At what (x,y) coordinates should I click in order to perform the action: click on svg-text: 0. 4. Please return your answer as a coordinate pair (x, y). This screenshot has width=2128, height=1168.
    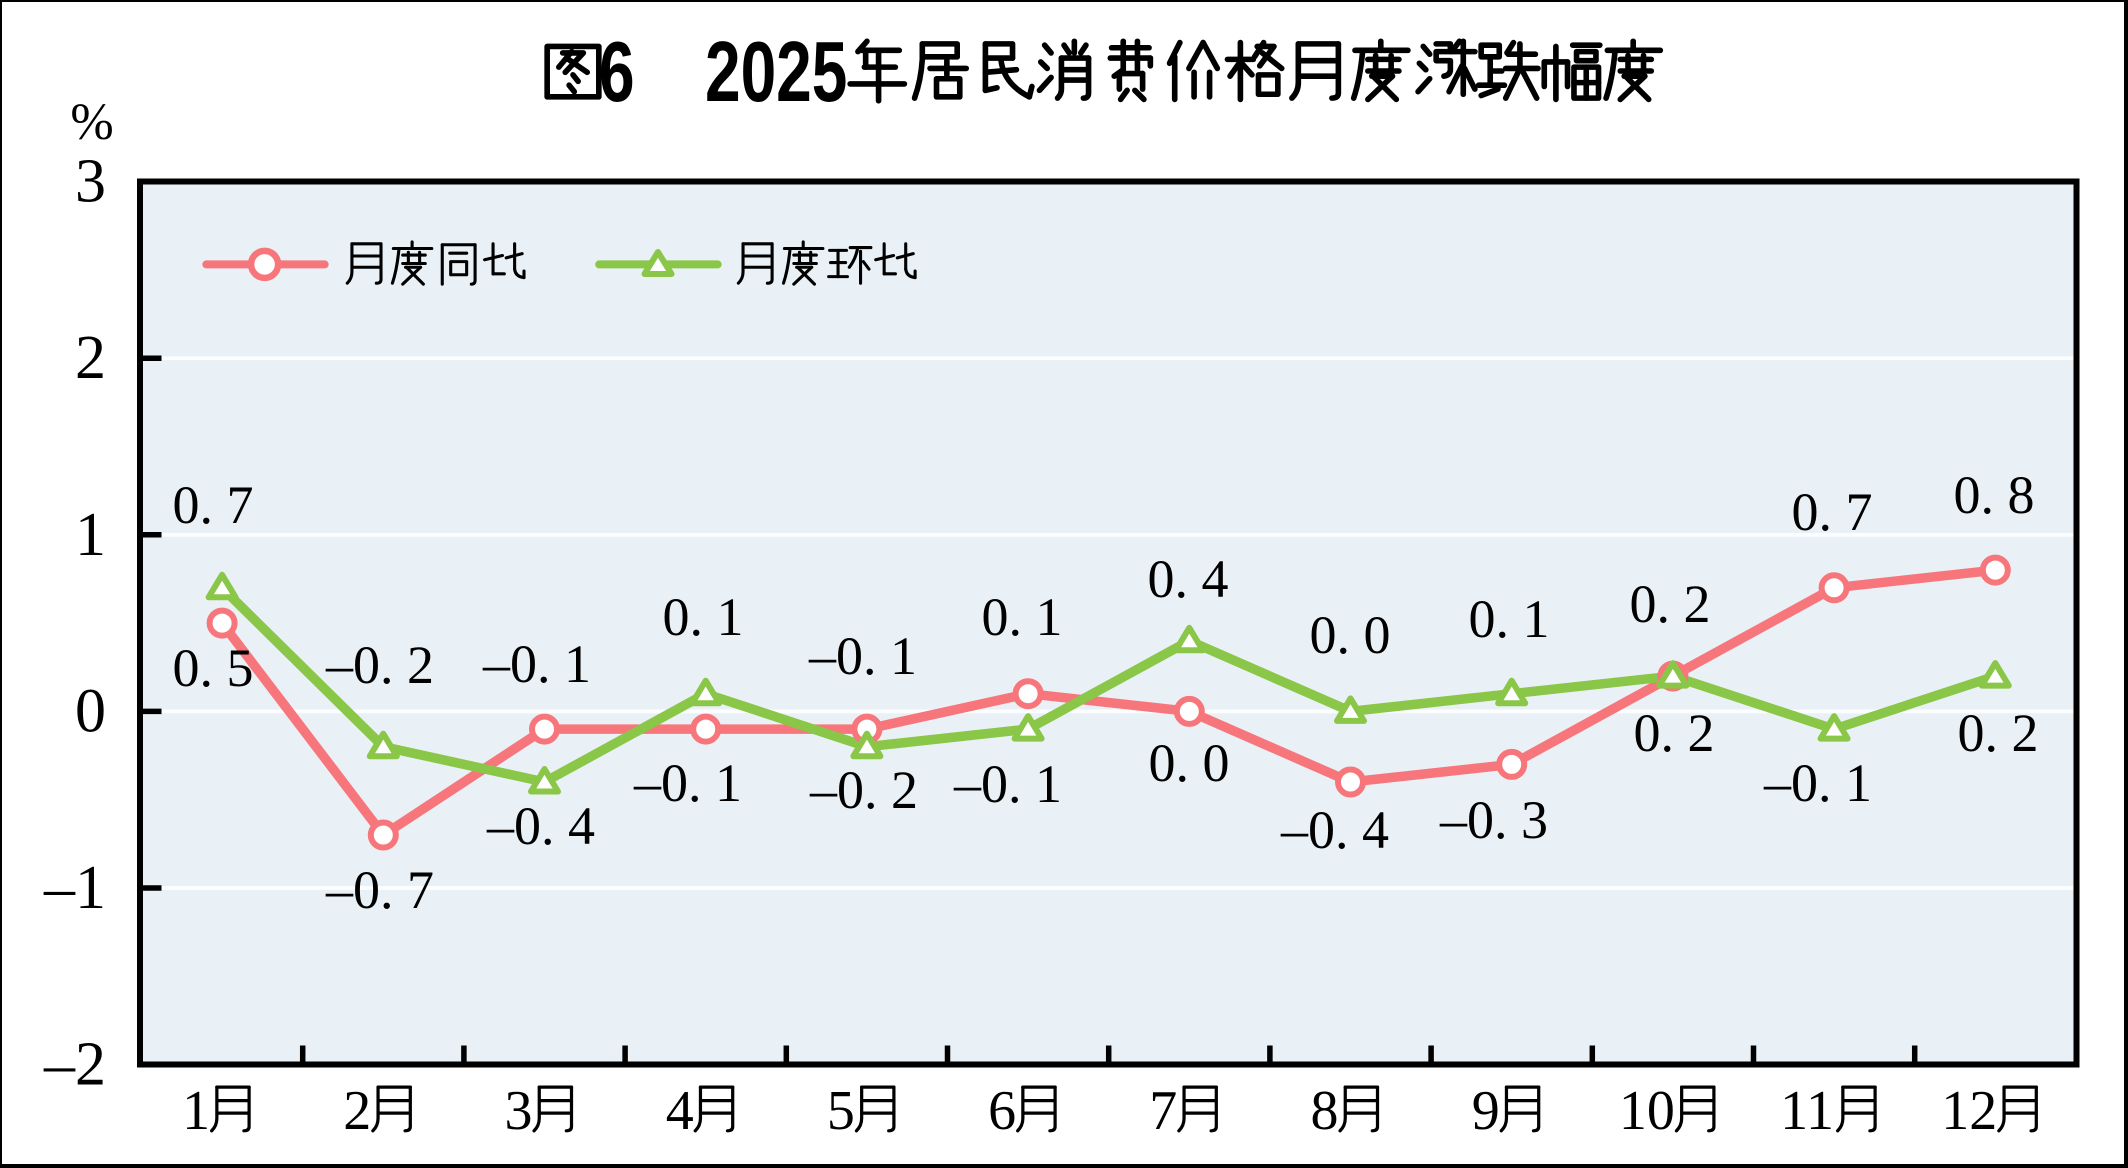
    Looking at the image, I should click on (1188, 579).